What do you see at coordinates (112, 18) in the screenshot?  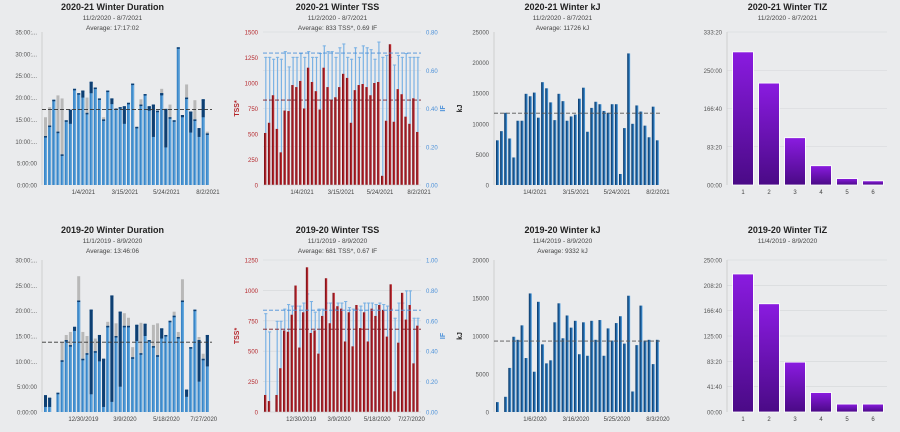 I see `chart-date-range: 11/2/2020 - 8/7/2021` at bounding box center [112, 18].